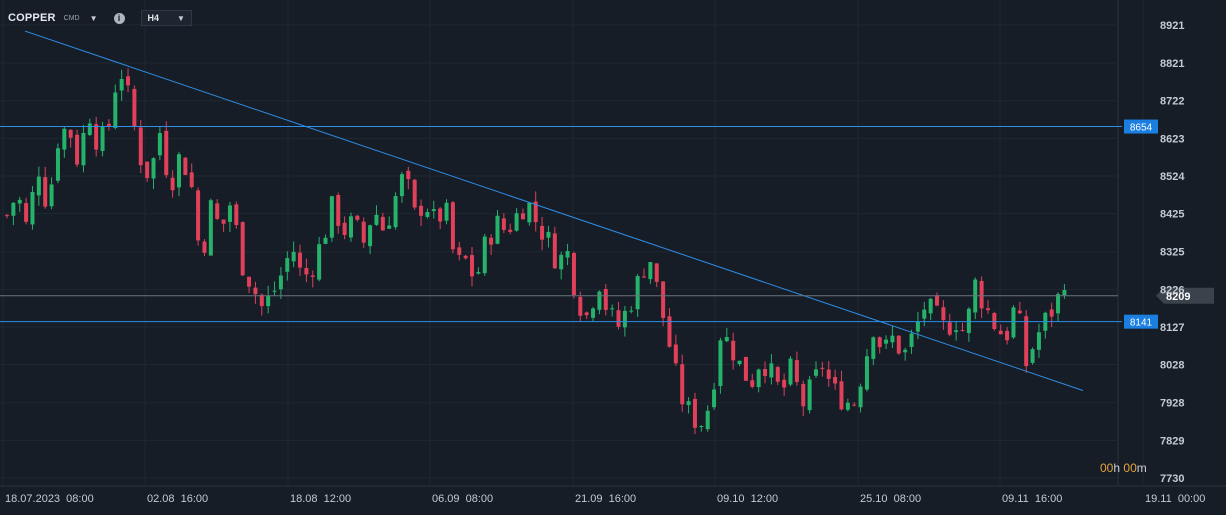 The image size is (1226, 515). What do you see at coordinates (605, 499) in the screenshot?
I see `x-tick-label: 21.09 16:00` at bounding box center [605, 499].